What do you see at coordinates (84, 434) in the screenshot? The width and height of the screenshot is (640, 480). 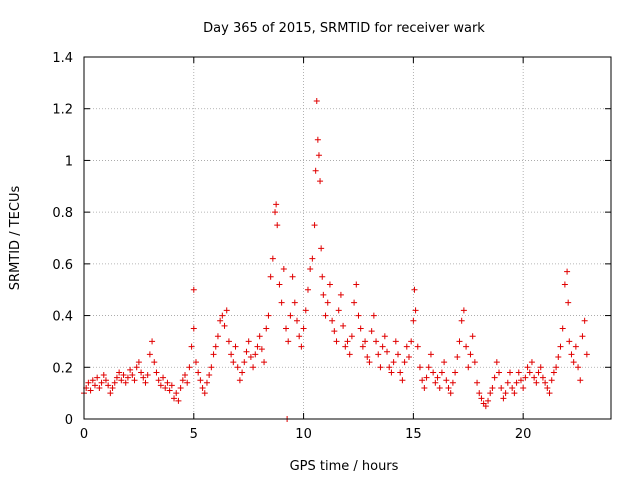 I see `x-tick-label: 0` at bounding box center [84, 434].